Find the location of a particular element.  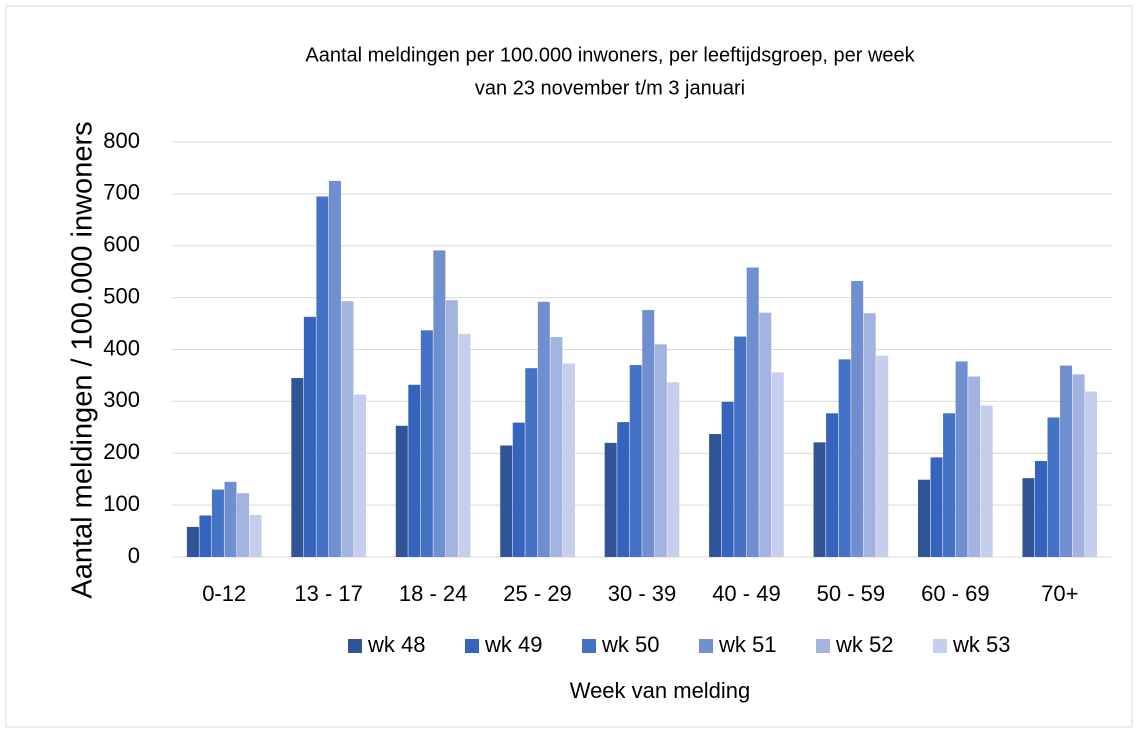

y-axis-label: Aantal meldingen / 100.000 inwoners is located at coordinates (83, 359).